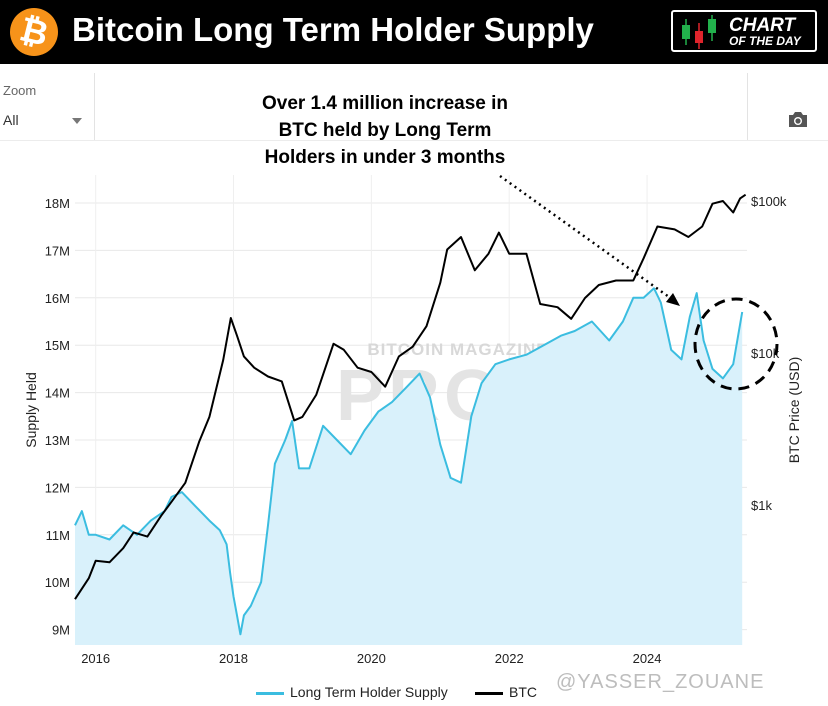  I want to click on y-tick-label: 15M, so click(57, 345).